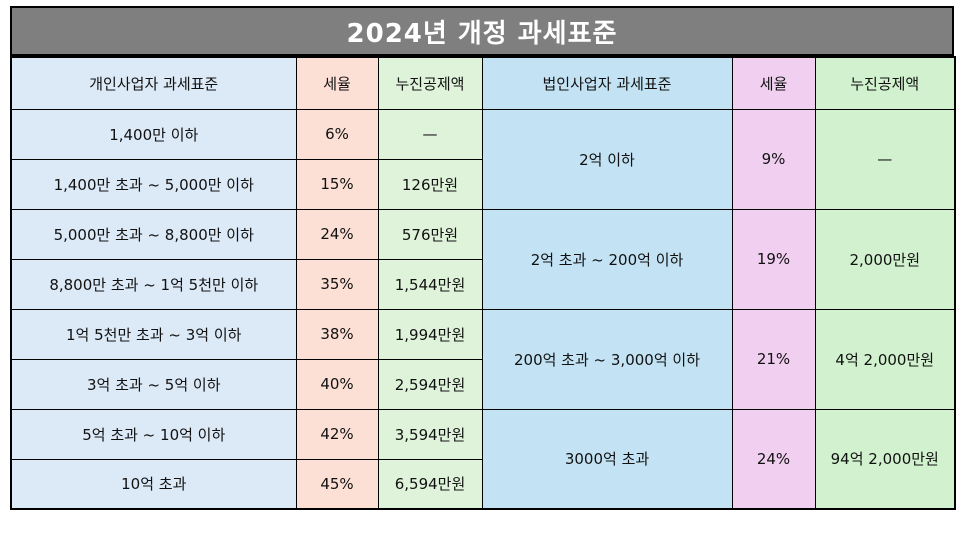  What do you see at coordinates (885, 259) in the screenshot?
I see `corporate-deduction: 2,000만원` at bounding box center [885, 259].